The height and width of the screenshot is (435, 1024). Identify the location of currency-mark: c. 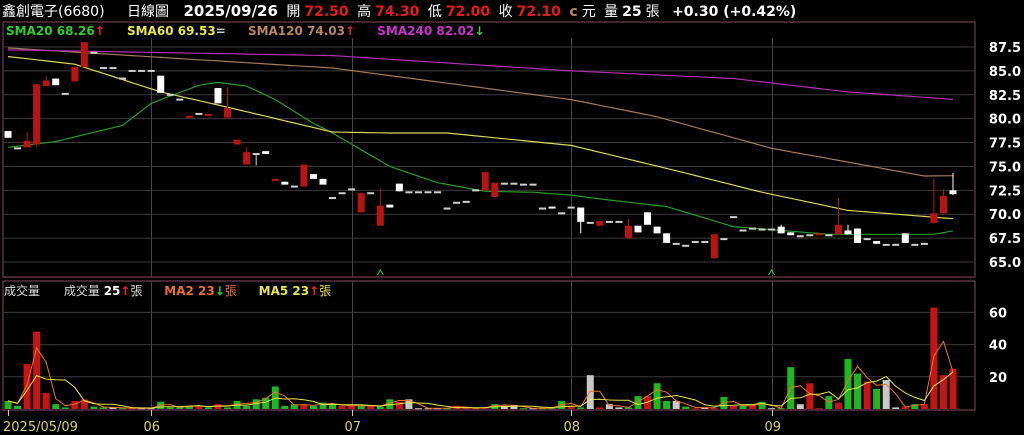
(573, 12).